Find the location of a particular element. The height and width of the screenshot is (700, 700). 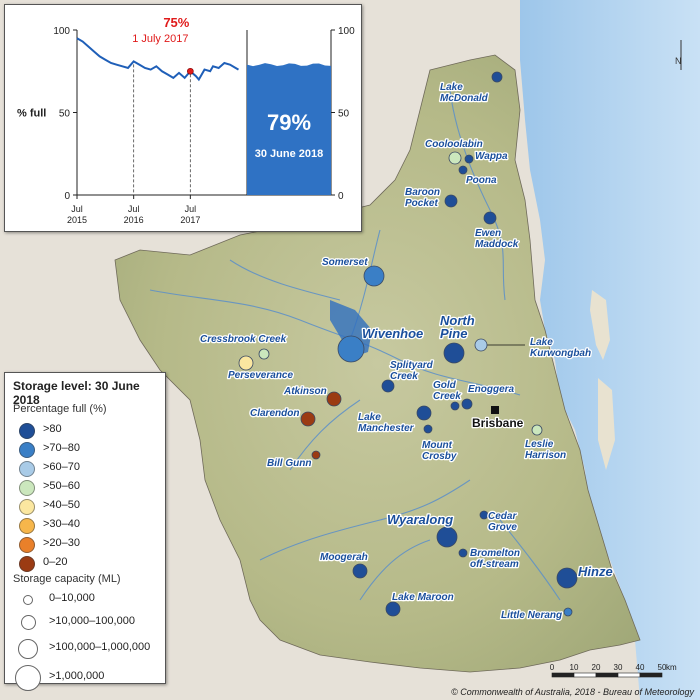

north-label: N is located at coordinates (678, 61).